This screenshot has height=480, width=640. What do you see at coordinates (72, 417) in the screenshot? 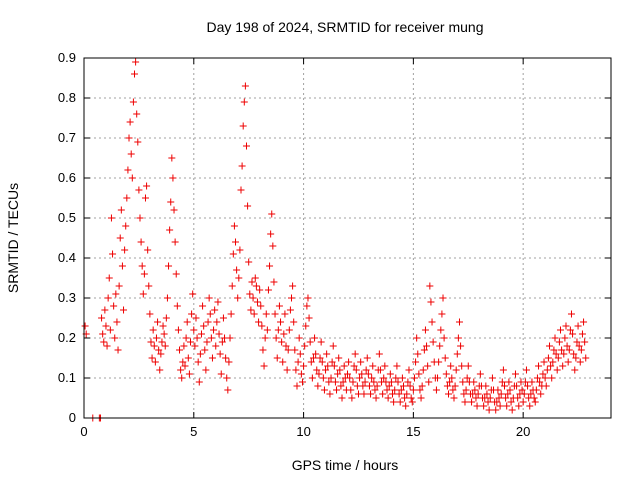
I see `y-tick-label: 0` at bounding box center [72, 417].